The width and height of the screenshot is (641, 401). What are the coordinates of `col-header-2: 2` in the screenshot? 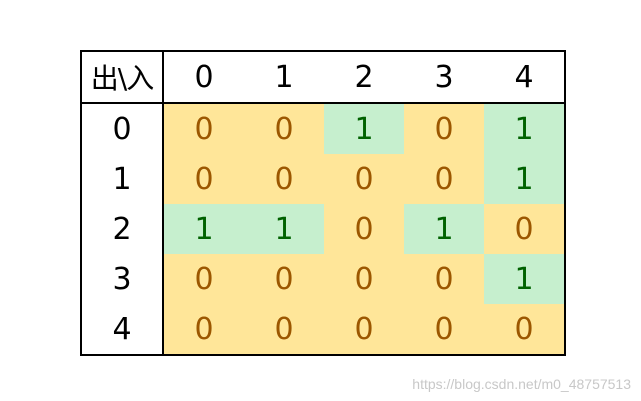 It's located at (364, 77).